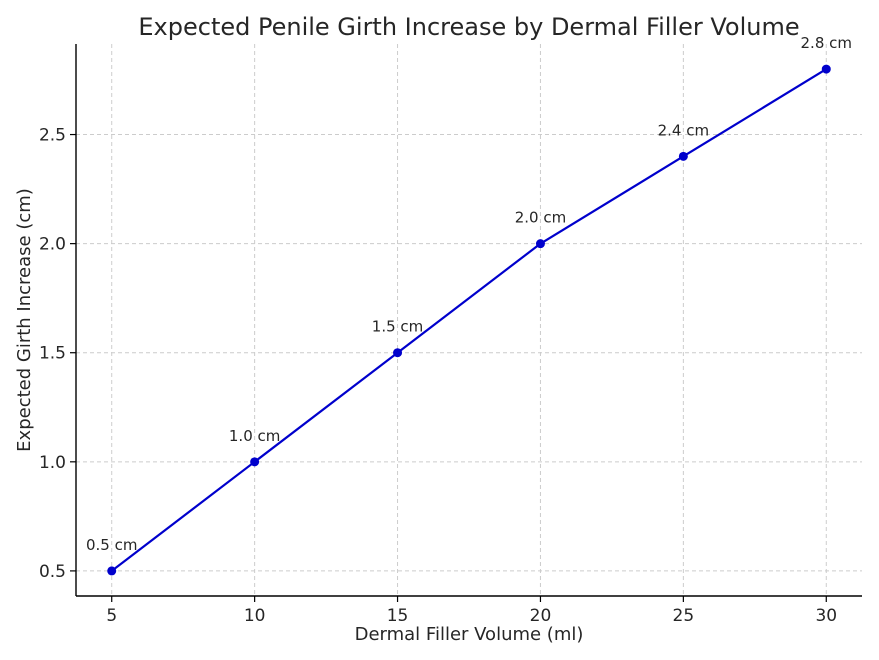 The height and width of the screenshot is (660, 879). I want to click on y-tick-label-4: 2.5, so click(52, 136).